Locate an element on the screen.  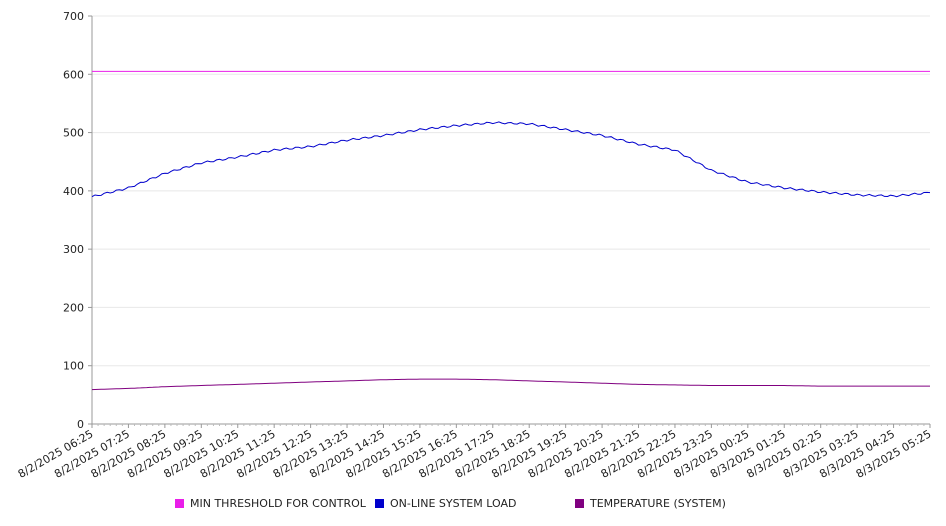
y-axis: 0 100 200 300 400 500 600 700 is located at coordinates (78, 220).